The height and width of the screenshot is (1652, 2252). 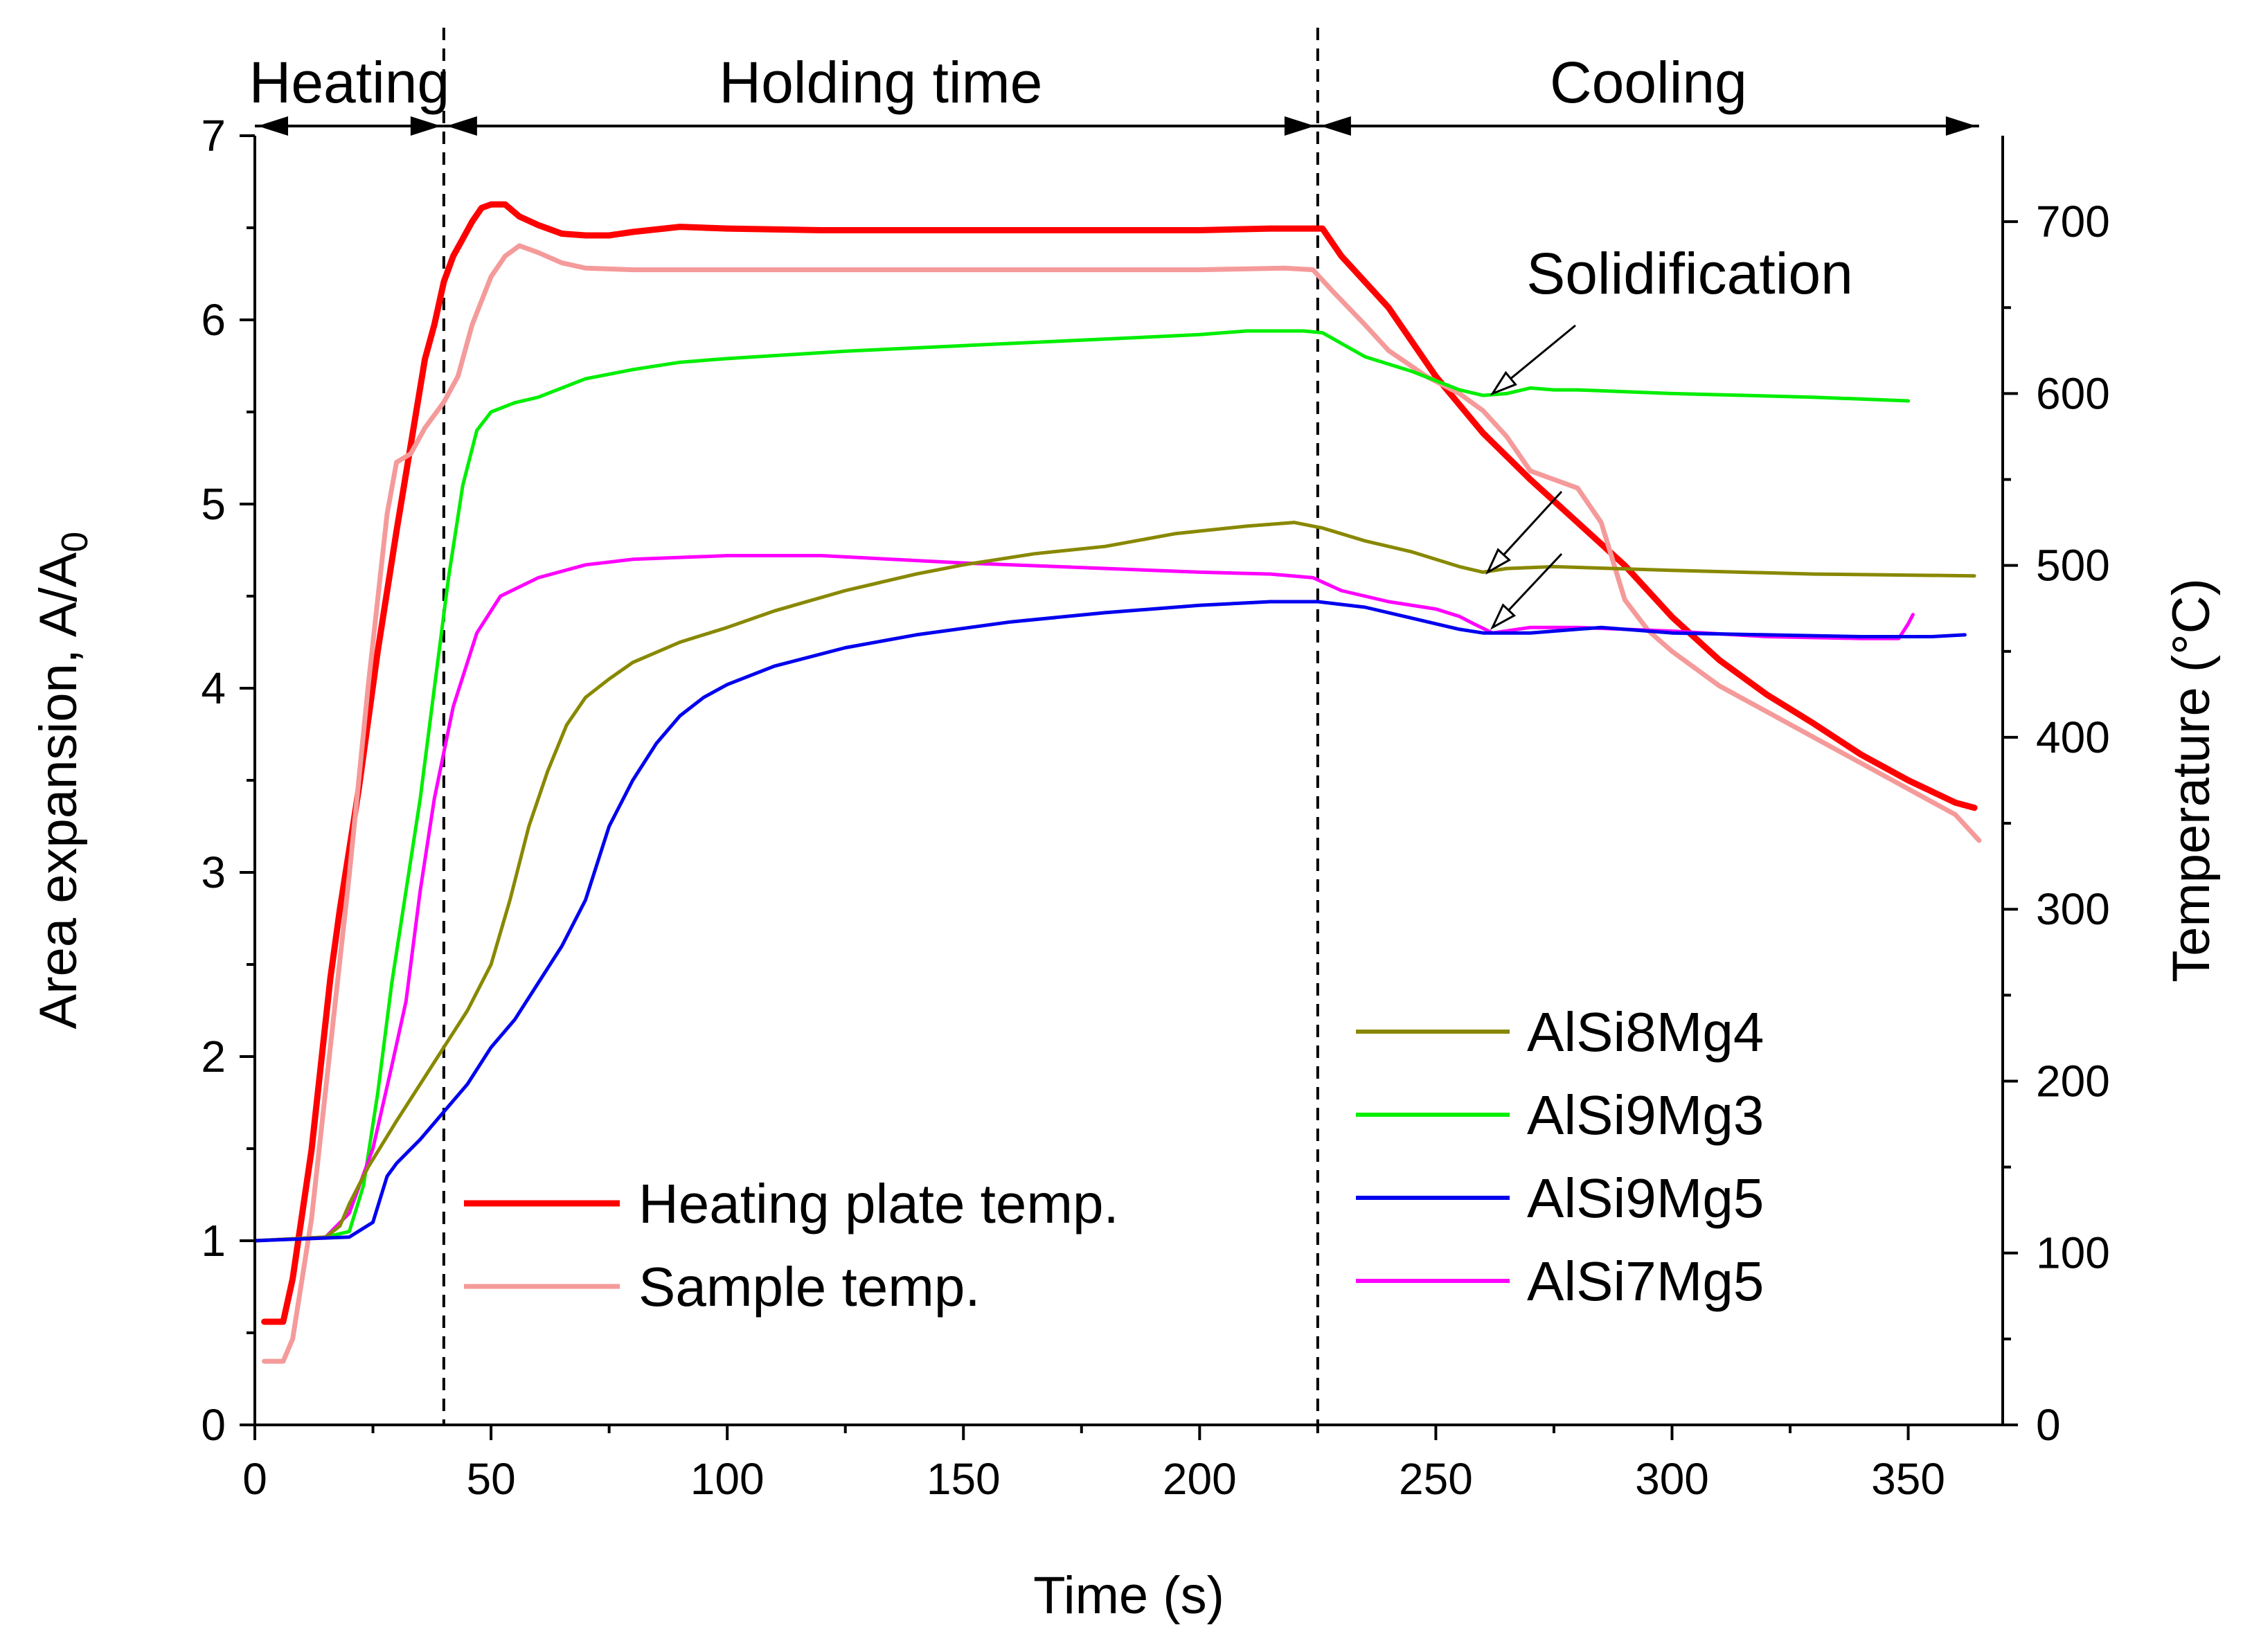 What do you see at coordinates (1114, 93) in the screenshot?
I see `phase-header: Heating Holding time Cooling` at bounding box center [1114, 93].